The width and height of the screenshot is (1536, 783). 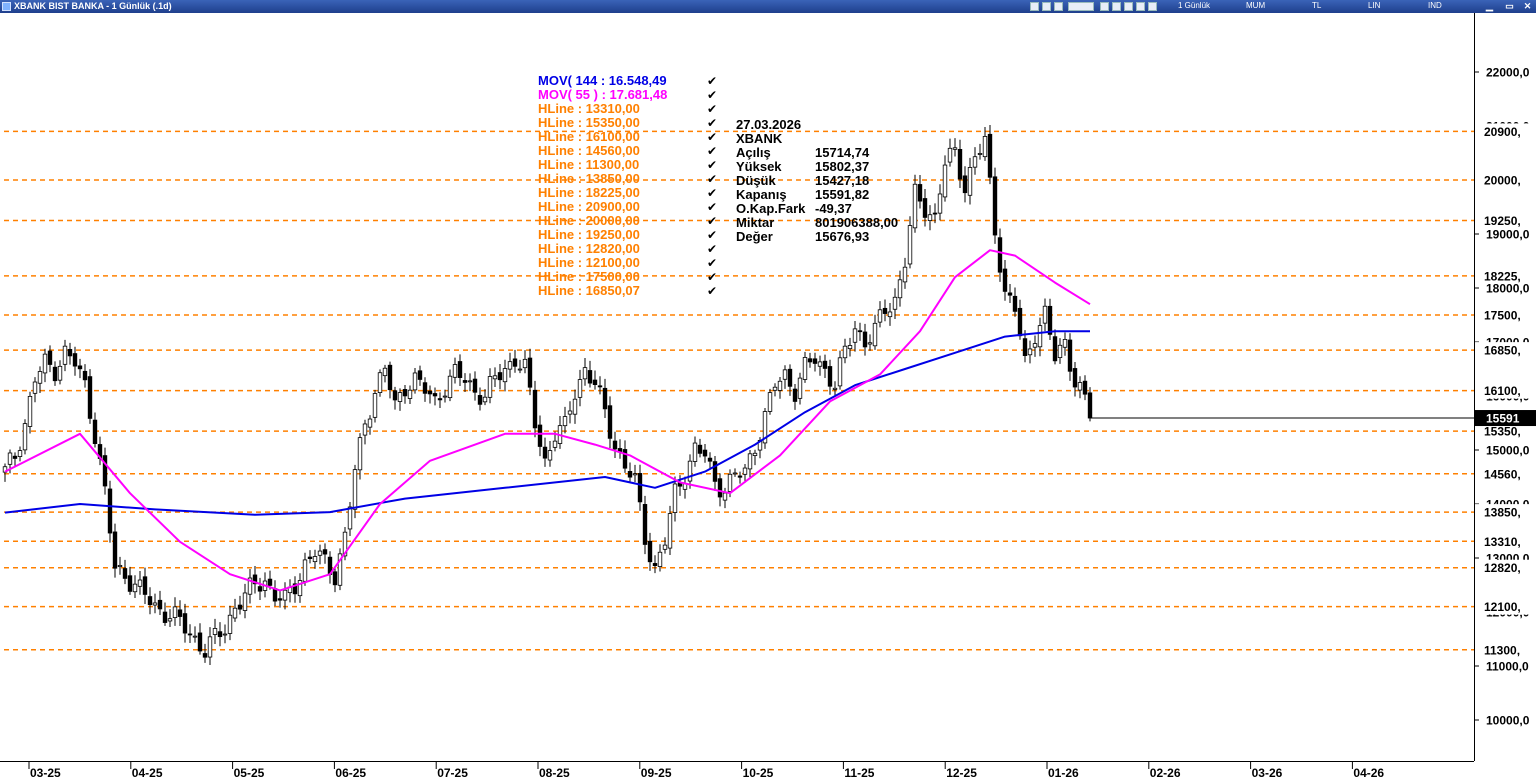 I want to click on hline-label: 13310,, so click(x=1502, y=542).